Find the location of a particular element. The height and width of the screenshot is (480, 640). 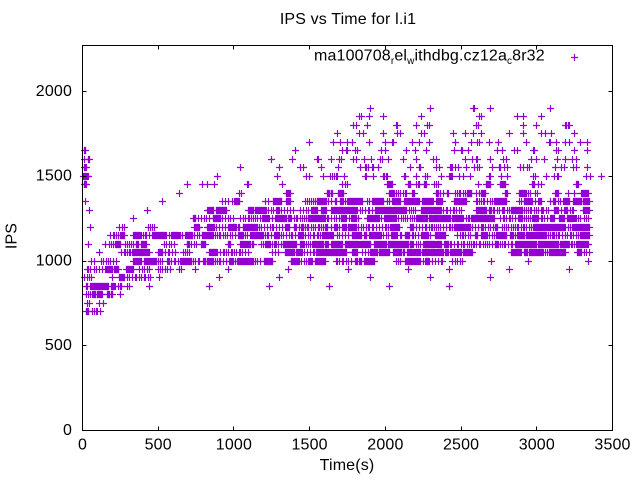

svg-text: 2500 is located at coordinates (461, 445).